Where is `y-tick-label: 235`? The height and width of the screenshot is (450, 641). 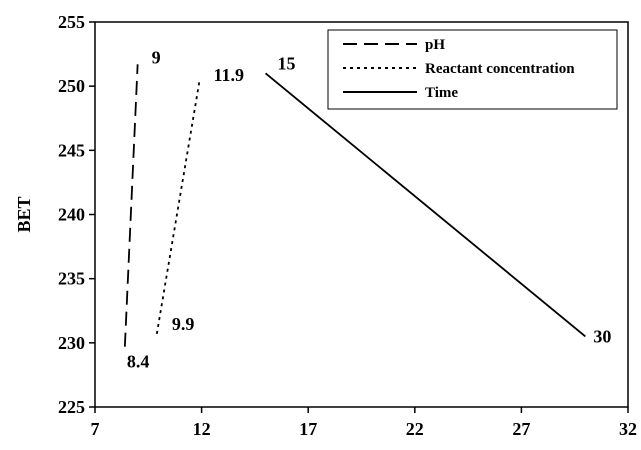
y-tick-label: 235 is located at coordinates (71, 279).